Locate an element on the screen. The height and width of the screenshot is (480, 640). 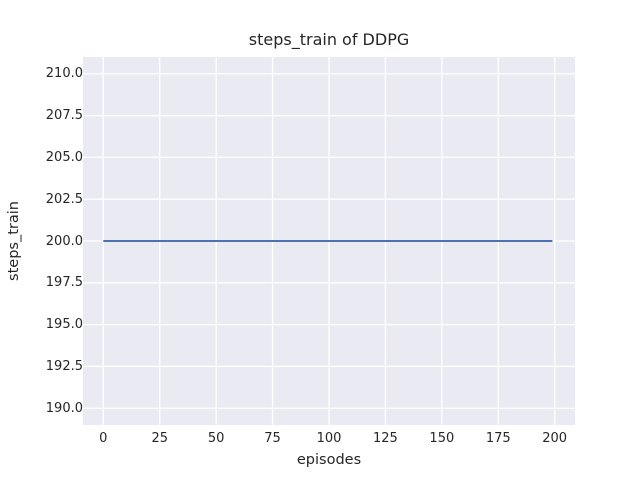
x-tick-label: 100 is located at coordinates (329, 438).